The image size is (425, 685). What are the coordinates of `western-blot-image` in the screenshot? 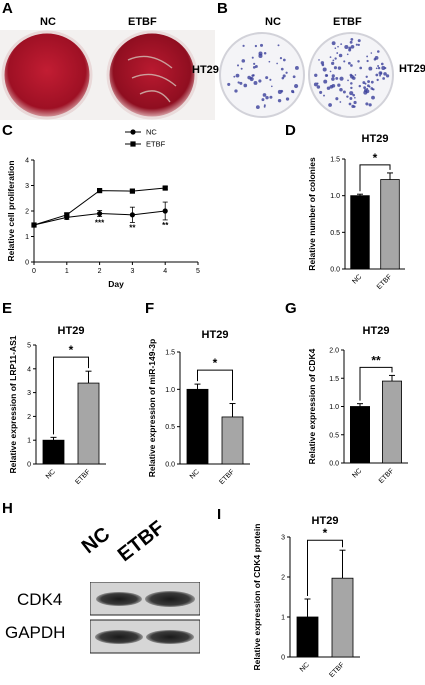 It's located at (145, 618).